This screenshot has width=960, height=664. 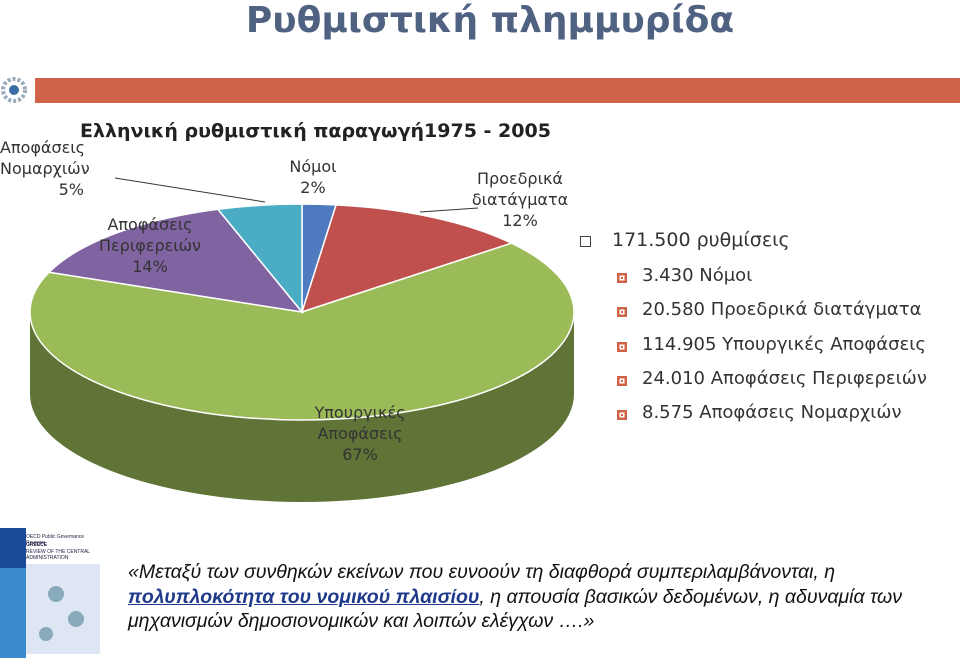 I want to click on slice-label: Νόμοι 2%, so click(x=313, y=177).